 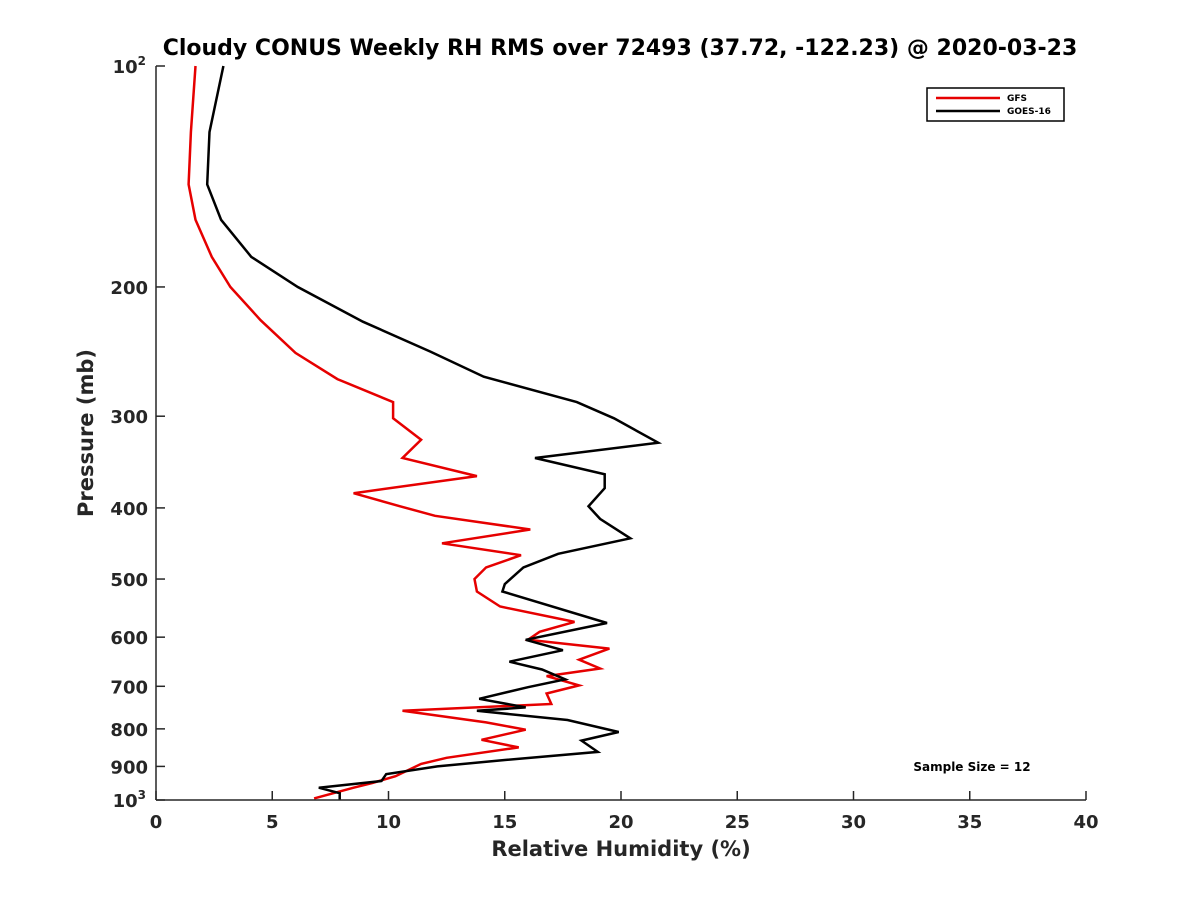 I want to click on sample-size-annotation: Sample Size = 12, so click(x=971, y=767).